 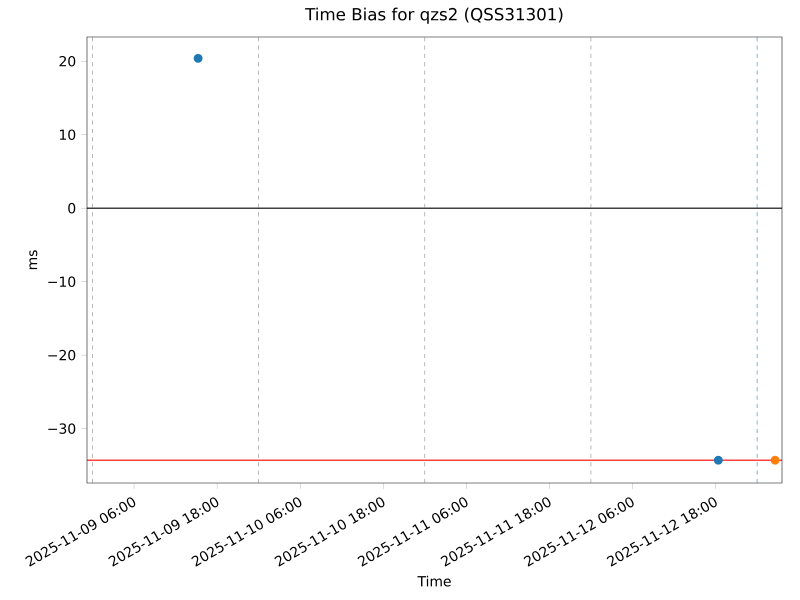 I want to click on x-axis-title: Time, so click(x=434, y=581).